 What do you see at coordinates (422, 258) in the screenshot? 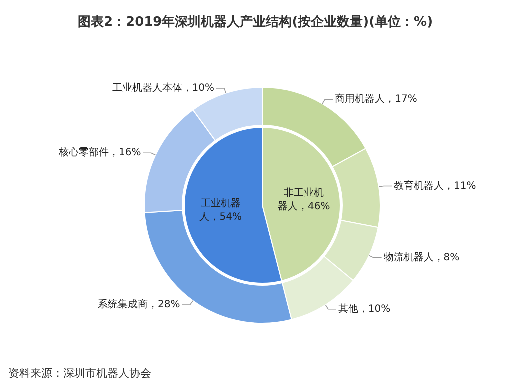
I see `category-label: 物流机器人，8%` at bounding box center [422, 258].